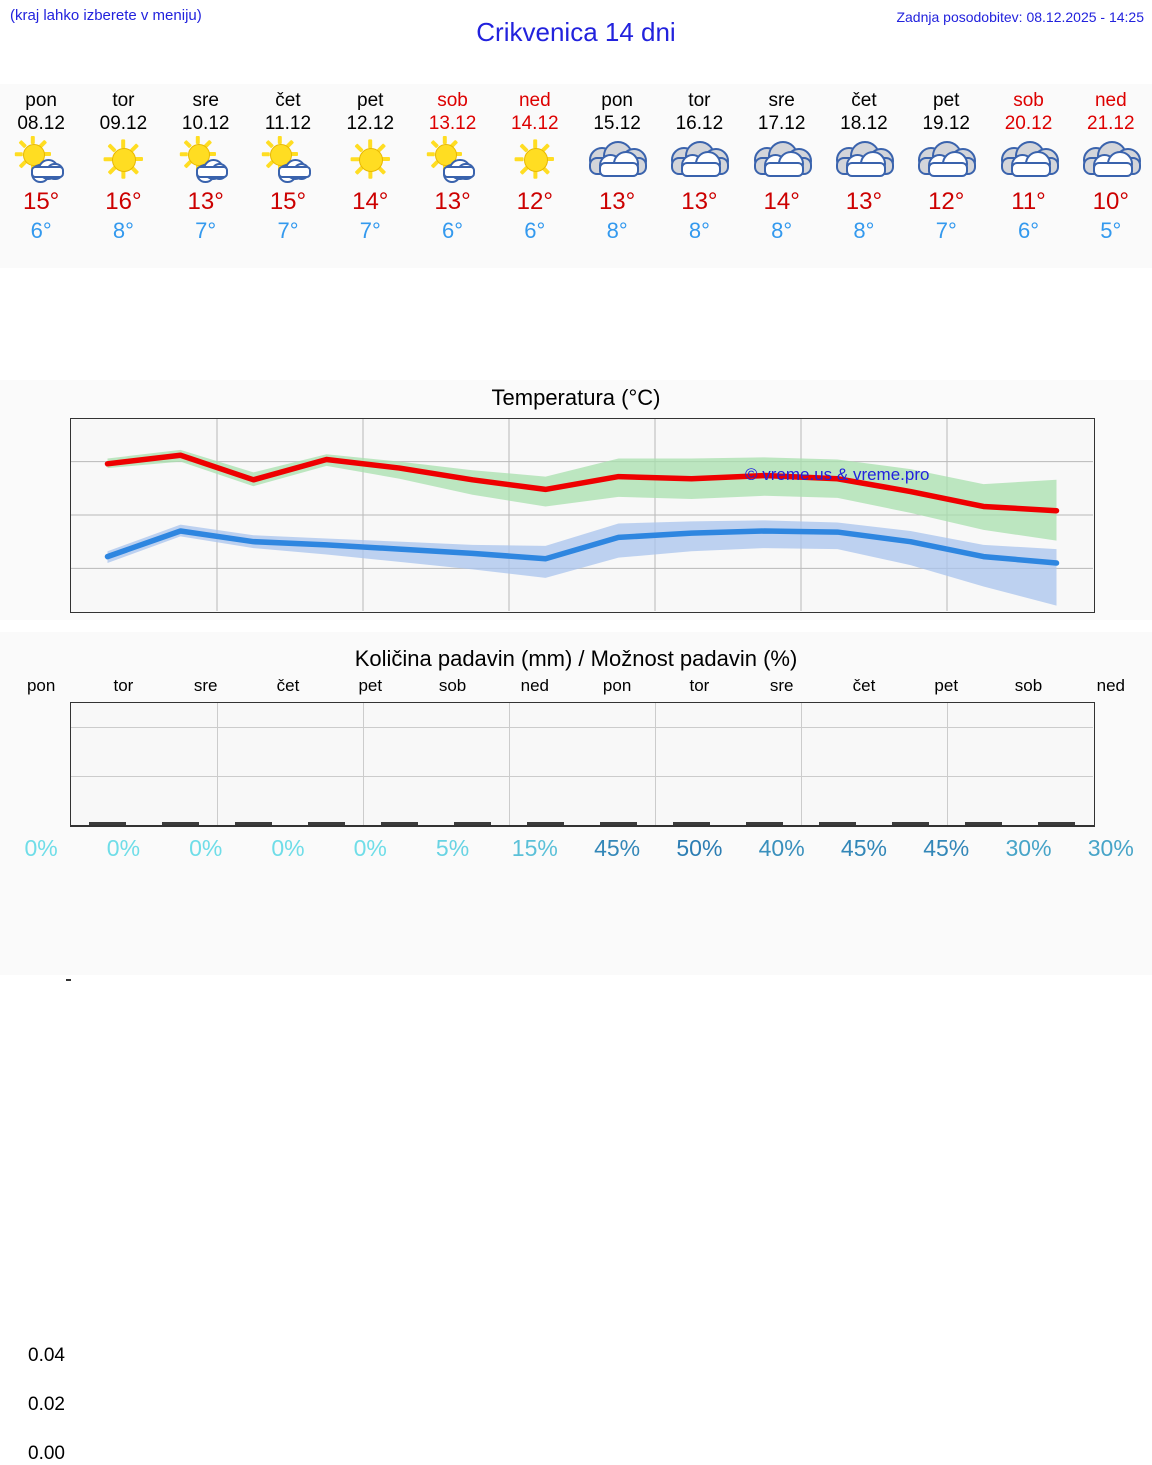 The image size is (1152, 1465). What do you see at coordinates (699, 123) in the screenshot?
I see `day-date: 16.12` at bounding box center [699, 123].